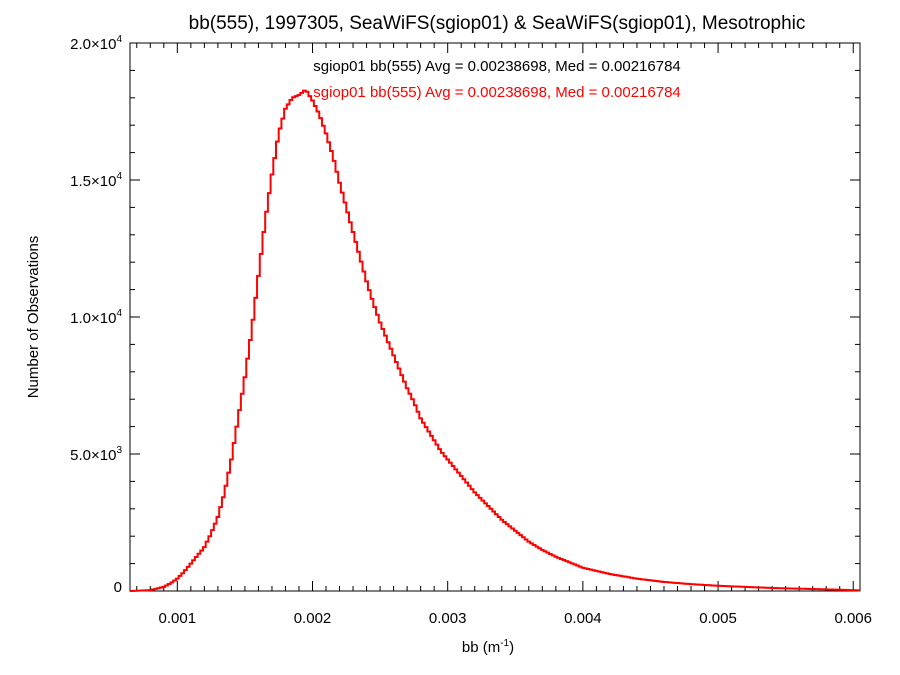 Image resolution: width=900 pixels, height=675 pixels. What do you see at coordinates (511, 647) in the screenshot?
I see `x-axis-label-close: )` at bounding box center [511, 647].